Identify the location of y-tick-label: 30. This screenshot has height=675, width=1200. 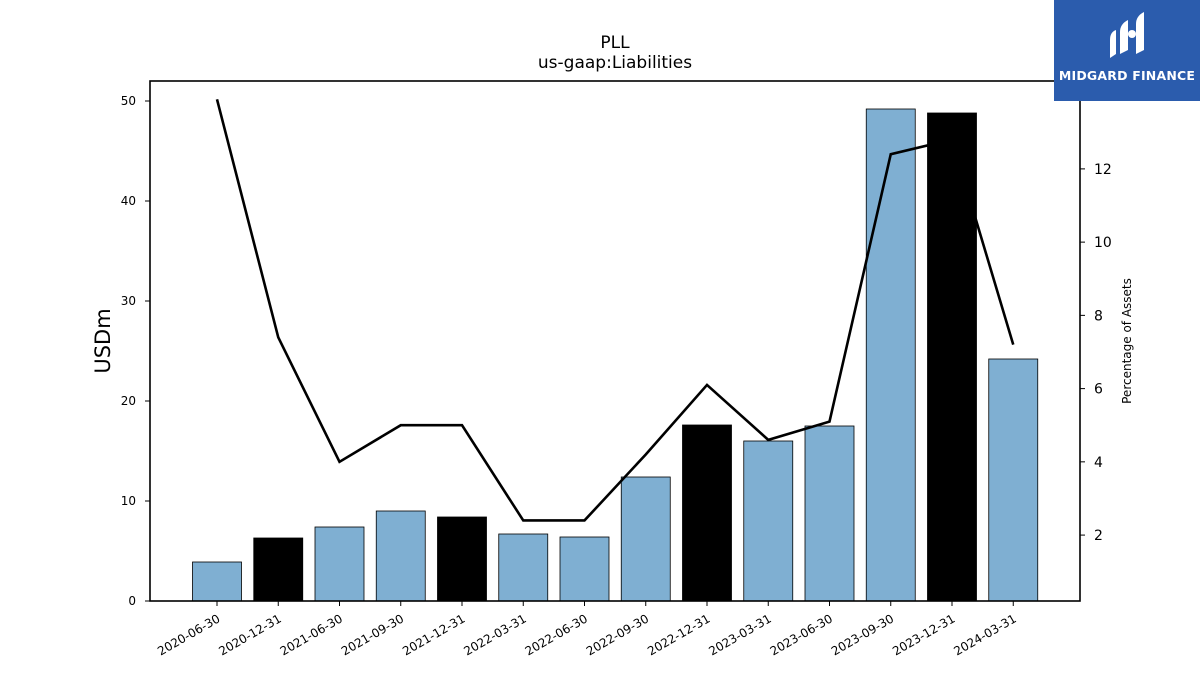
(128, 301).